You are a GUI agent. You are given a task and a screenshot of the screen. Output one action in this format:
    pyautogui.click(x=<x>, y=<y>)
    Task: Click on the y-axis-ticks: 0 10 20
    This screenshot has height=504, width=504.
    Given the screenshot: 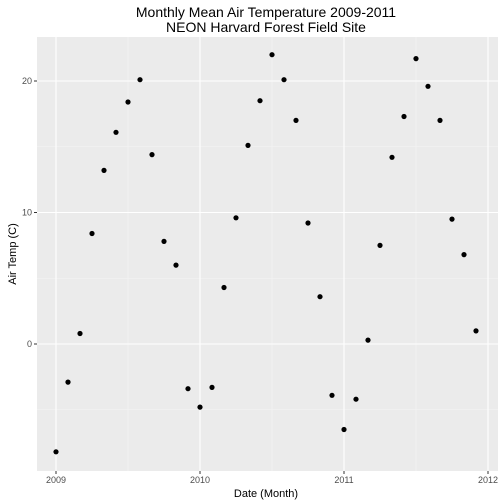 What is the action you would take?
    pyautogui.click(x=29, y=212)
    